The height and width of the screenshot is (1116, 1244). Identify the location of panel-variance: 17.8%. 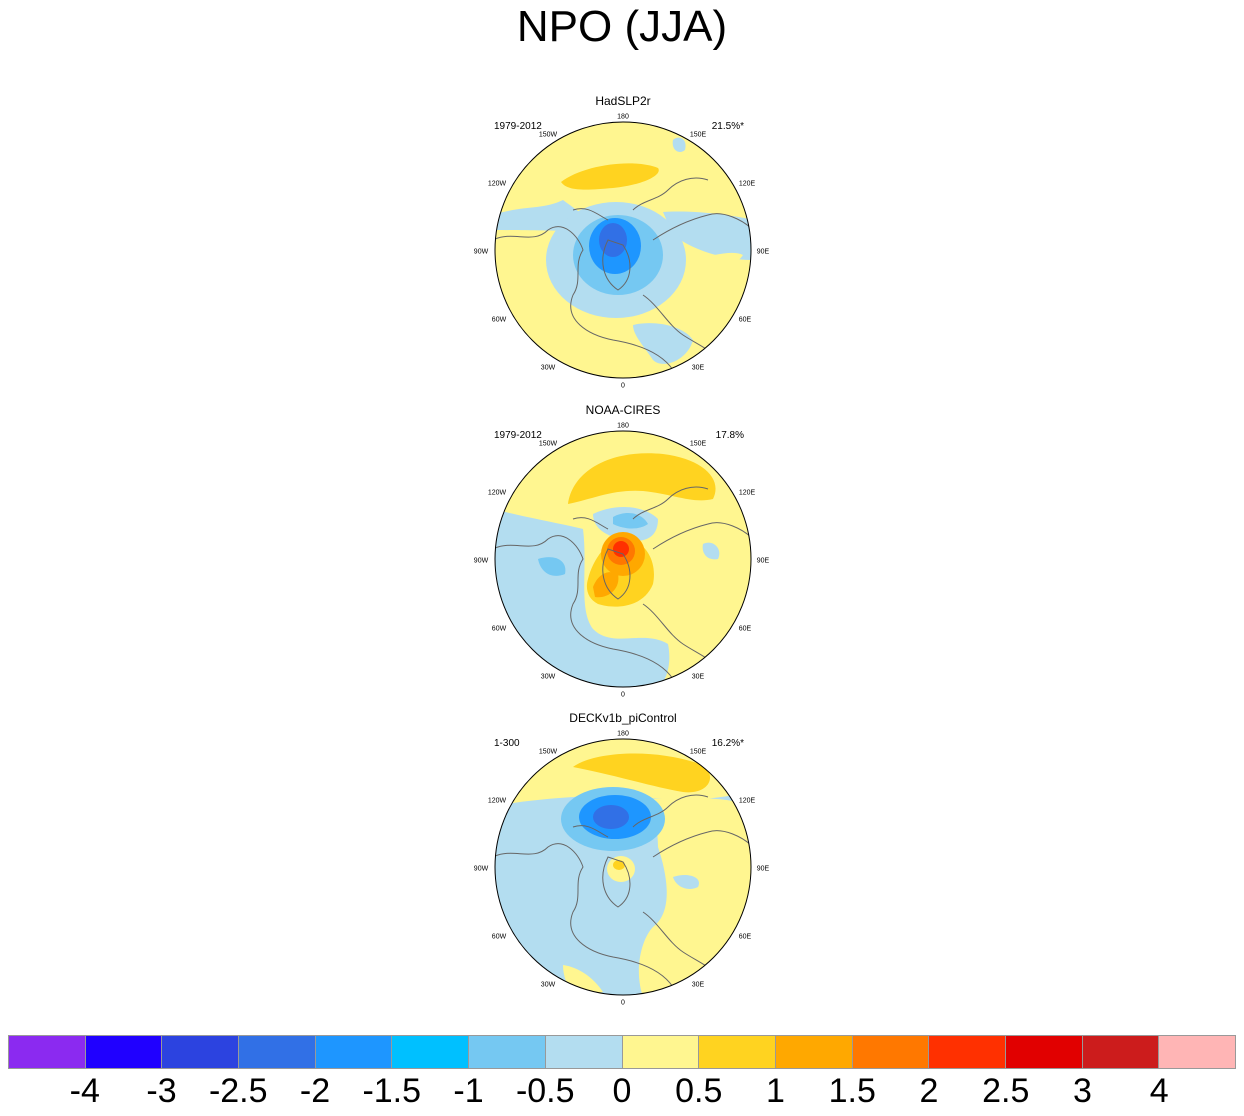
(729, 435).